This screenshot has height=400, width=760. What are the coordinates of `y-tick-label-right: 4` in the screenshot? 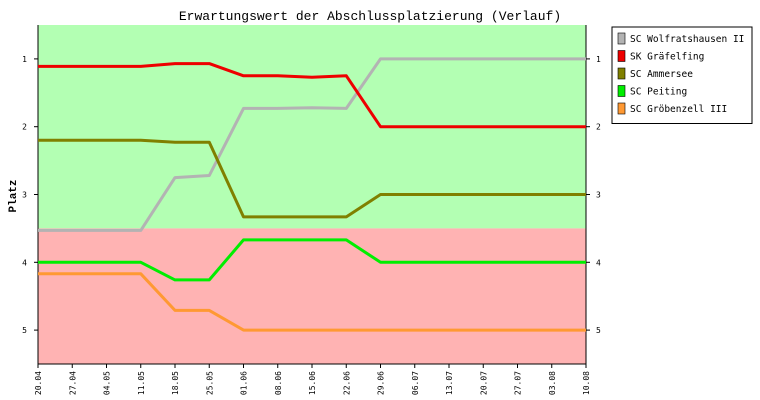 It's located at (598, 262).